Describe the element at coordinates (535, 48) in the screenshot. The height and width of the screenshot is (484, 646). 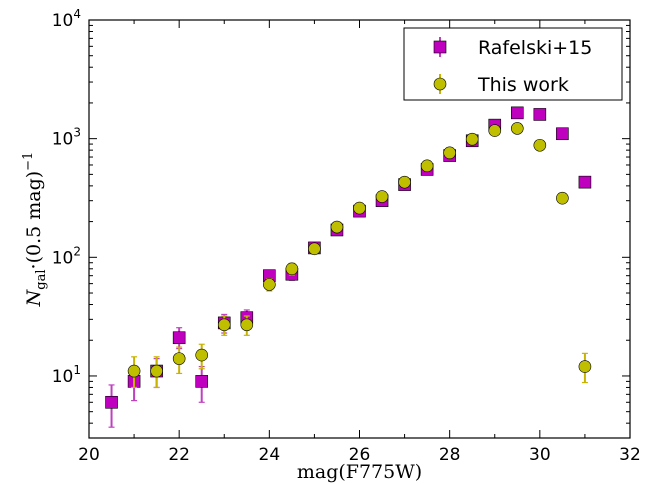
I see `legend-rafelski-label: Rafelski+15` at that location.